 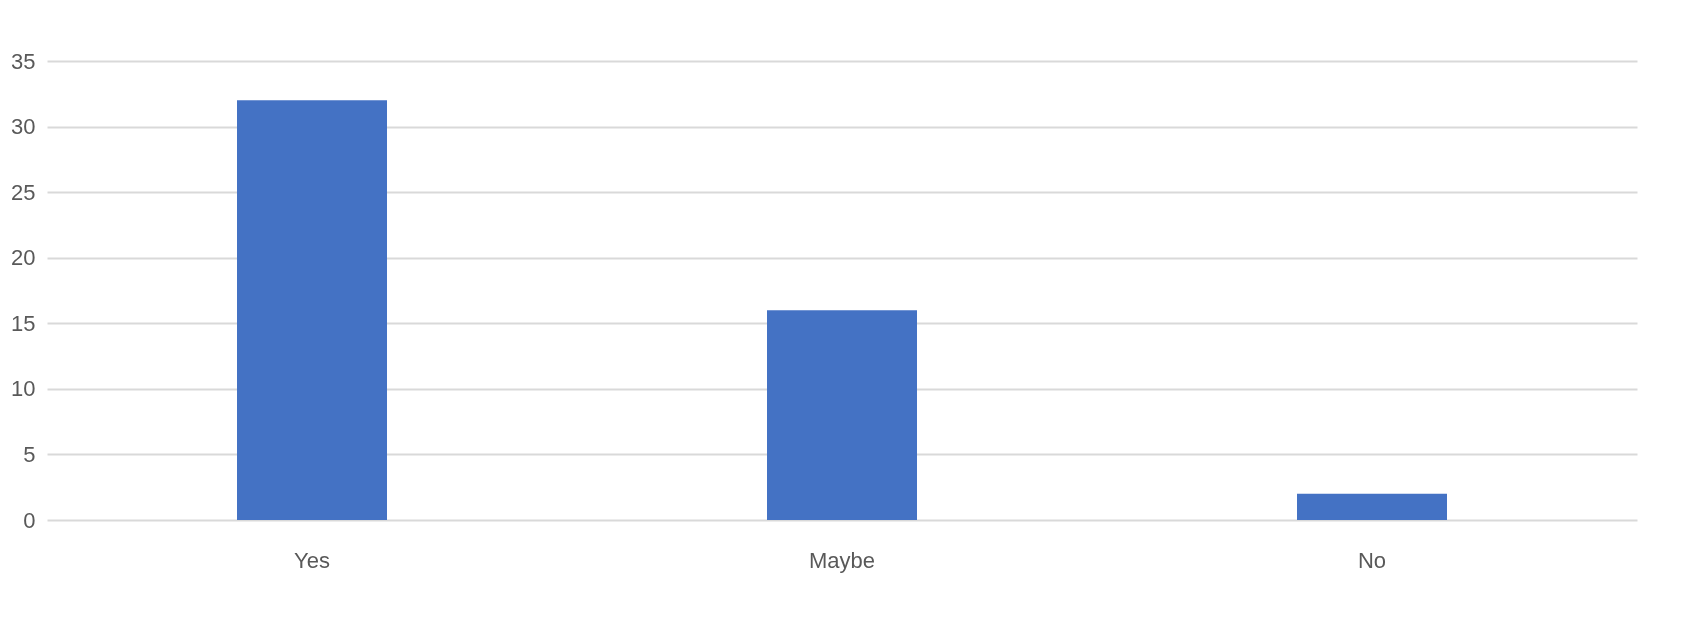 What do you see at coordinates (23, 192) in the screenshot?
I see `y-tick-label: 25` at bounding box center [23, 192].